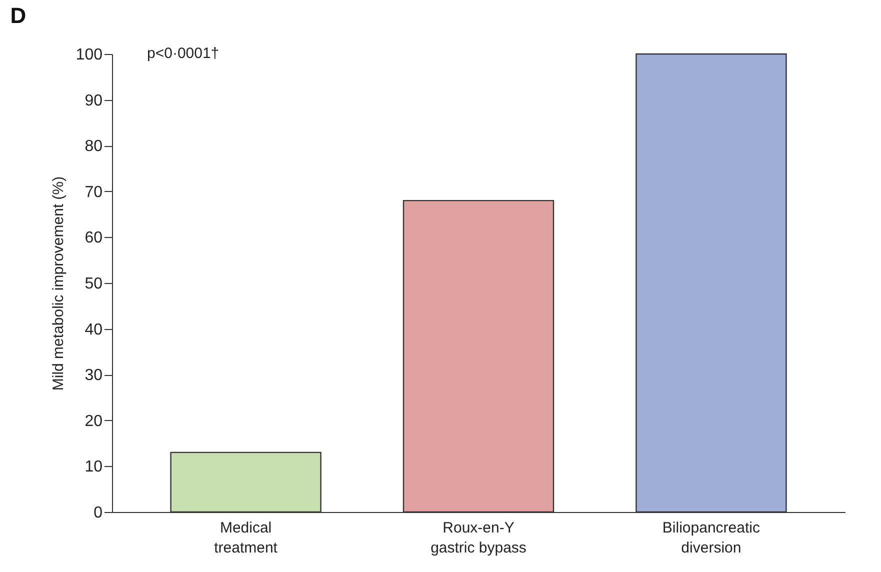 This screenshot has height=572, width=881. Describe the element at coordinates (93, 375) in the screenshot. I see `y-tick-label: 30` at that location.